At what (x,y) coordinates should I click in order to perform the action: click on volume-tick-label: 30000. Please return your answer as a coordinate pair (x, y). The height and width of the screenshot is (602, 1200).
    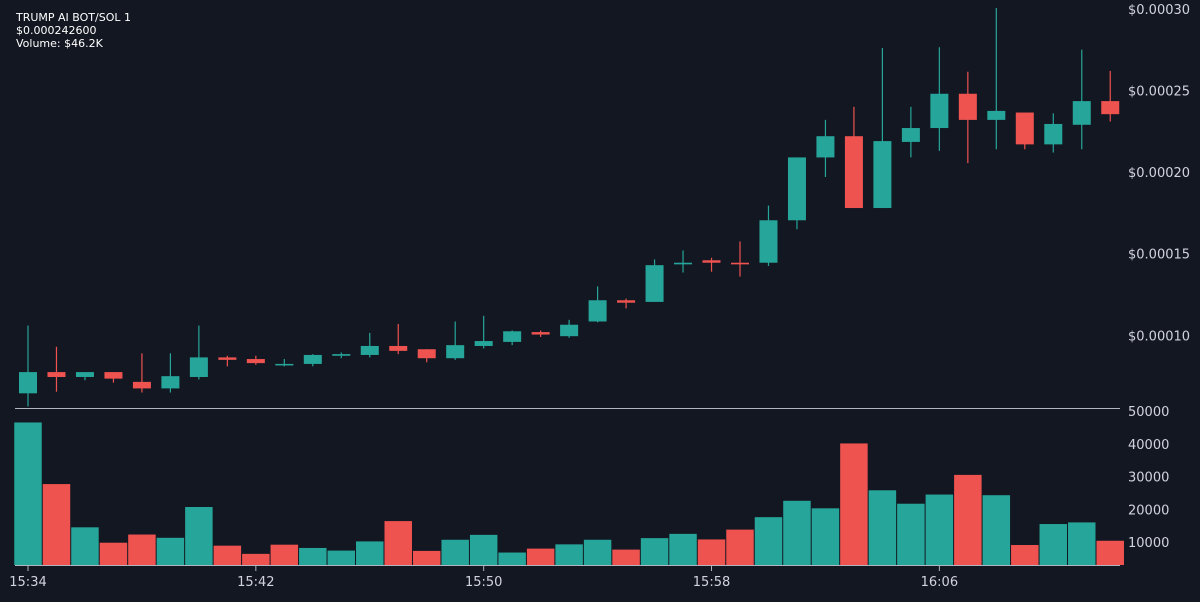
    Looking at the image, I should click on (1148, 478).